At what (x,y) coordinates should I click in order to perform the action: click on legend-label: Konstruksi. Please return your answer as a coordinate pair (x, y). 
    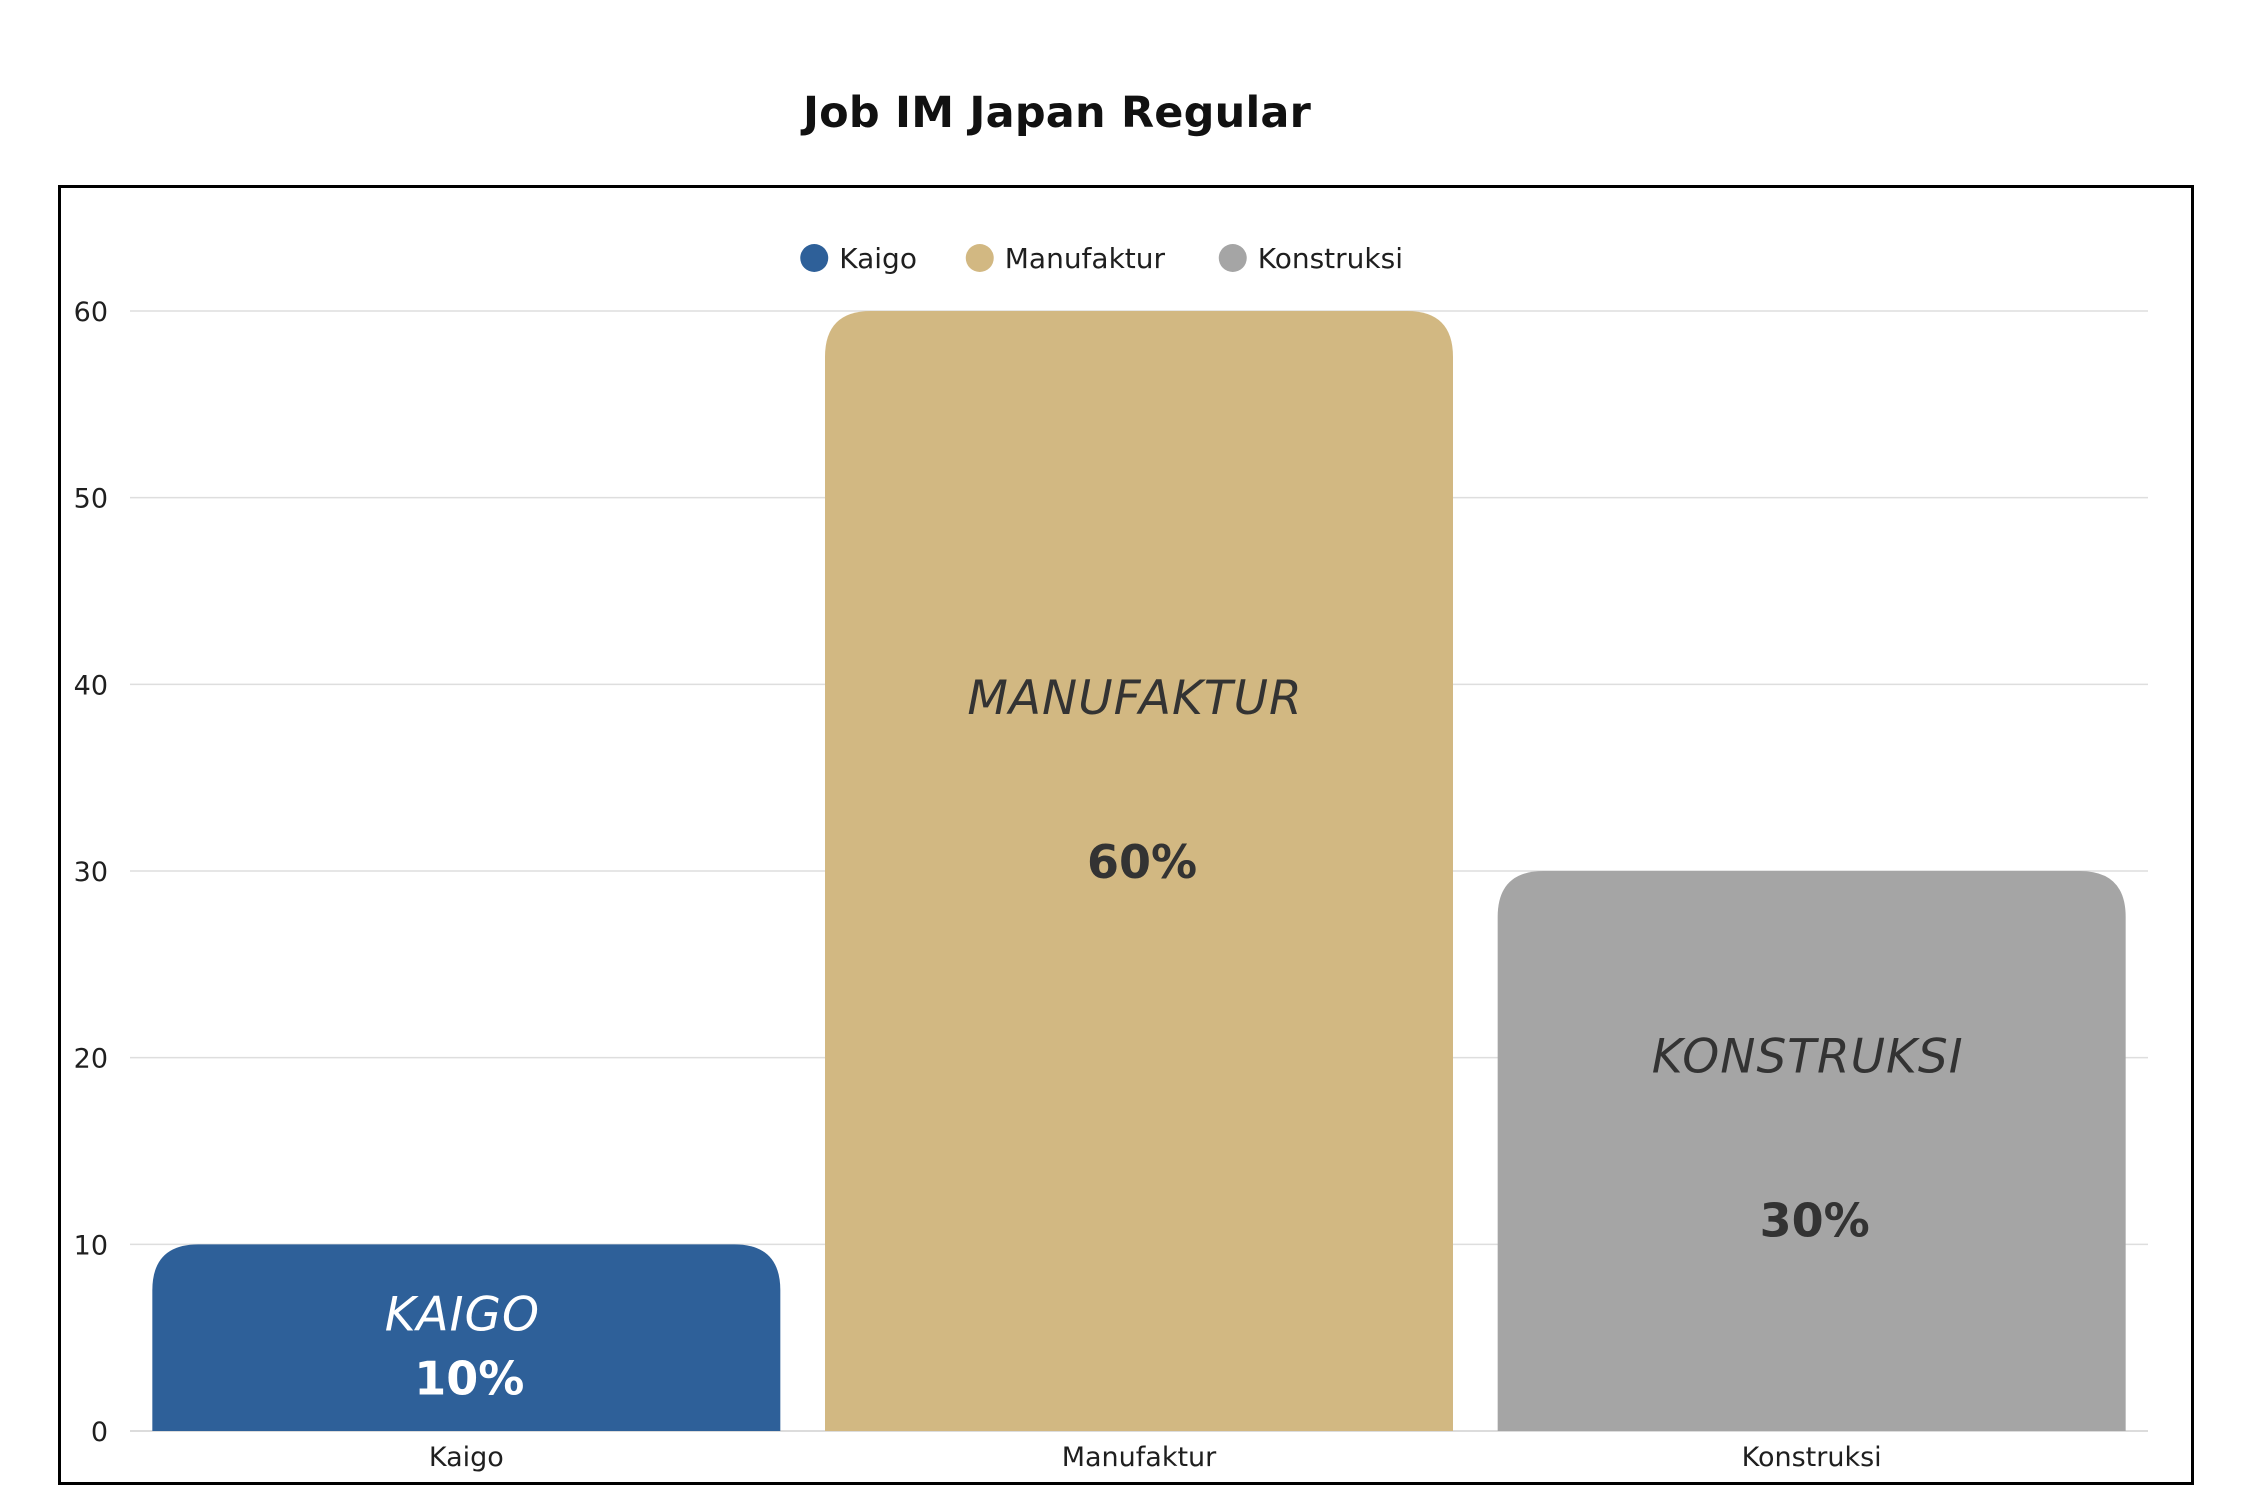
    Looking at the image, I should click on (1330, 258).